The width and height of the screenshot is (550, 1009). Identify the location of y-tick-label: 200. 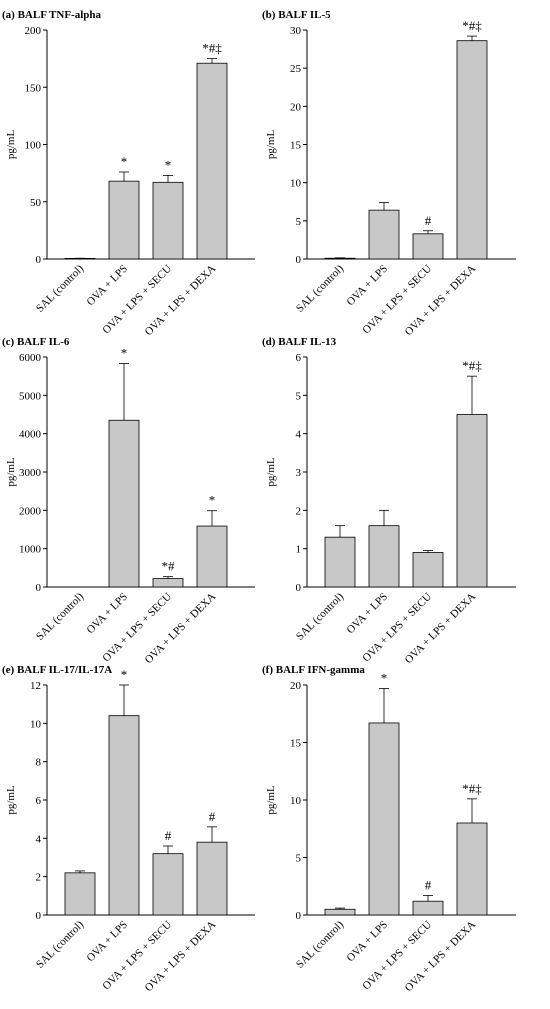
(33, 31).